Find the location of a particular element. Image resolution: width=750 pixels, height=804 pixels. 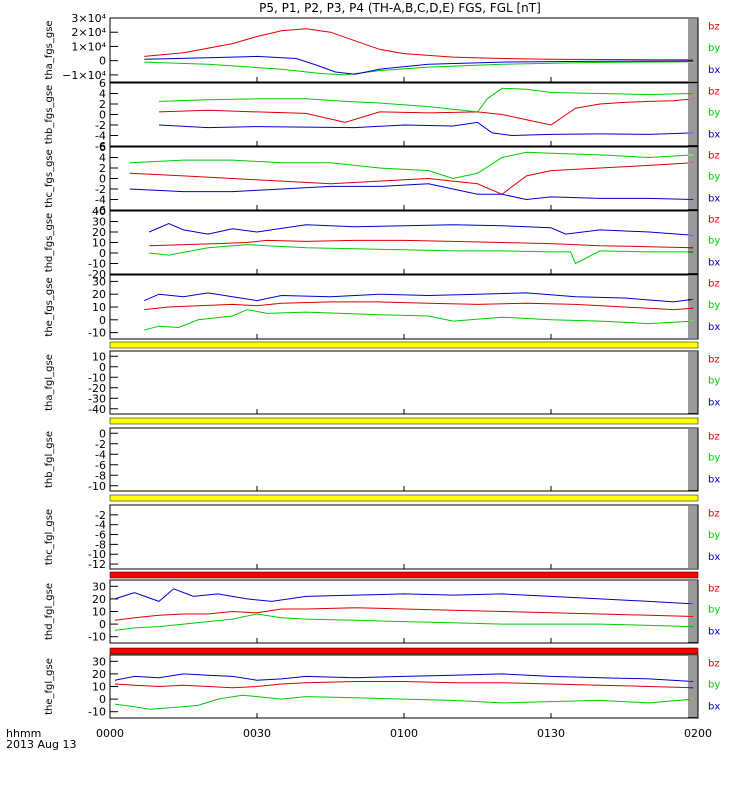

y-axis-label: thc_fgs_gse is located at coordinates (49, 178).